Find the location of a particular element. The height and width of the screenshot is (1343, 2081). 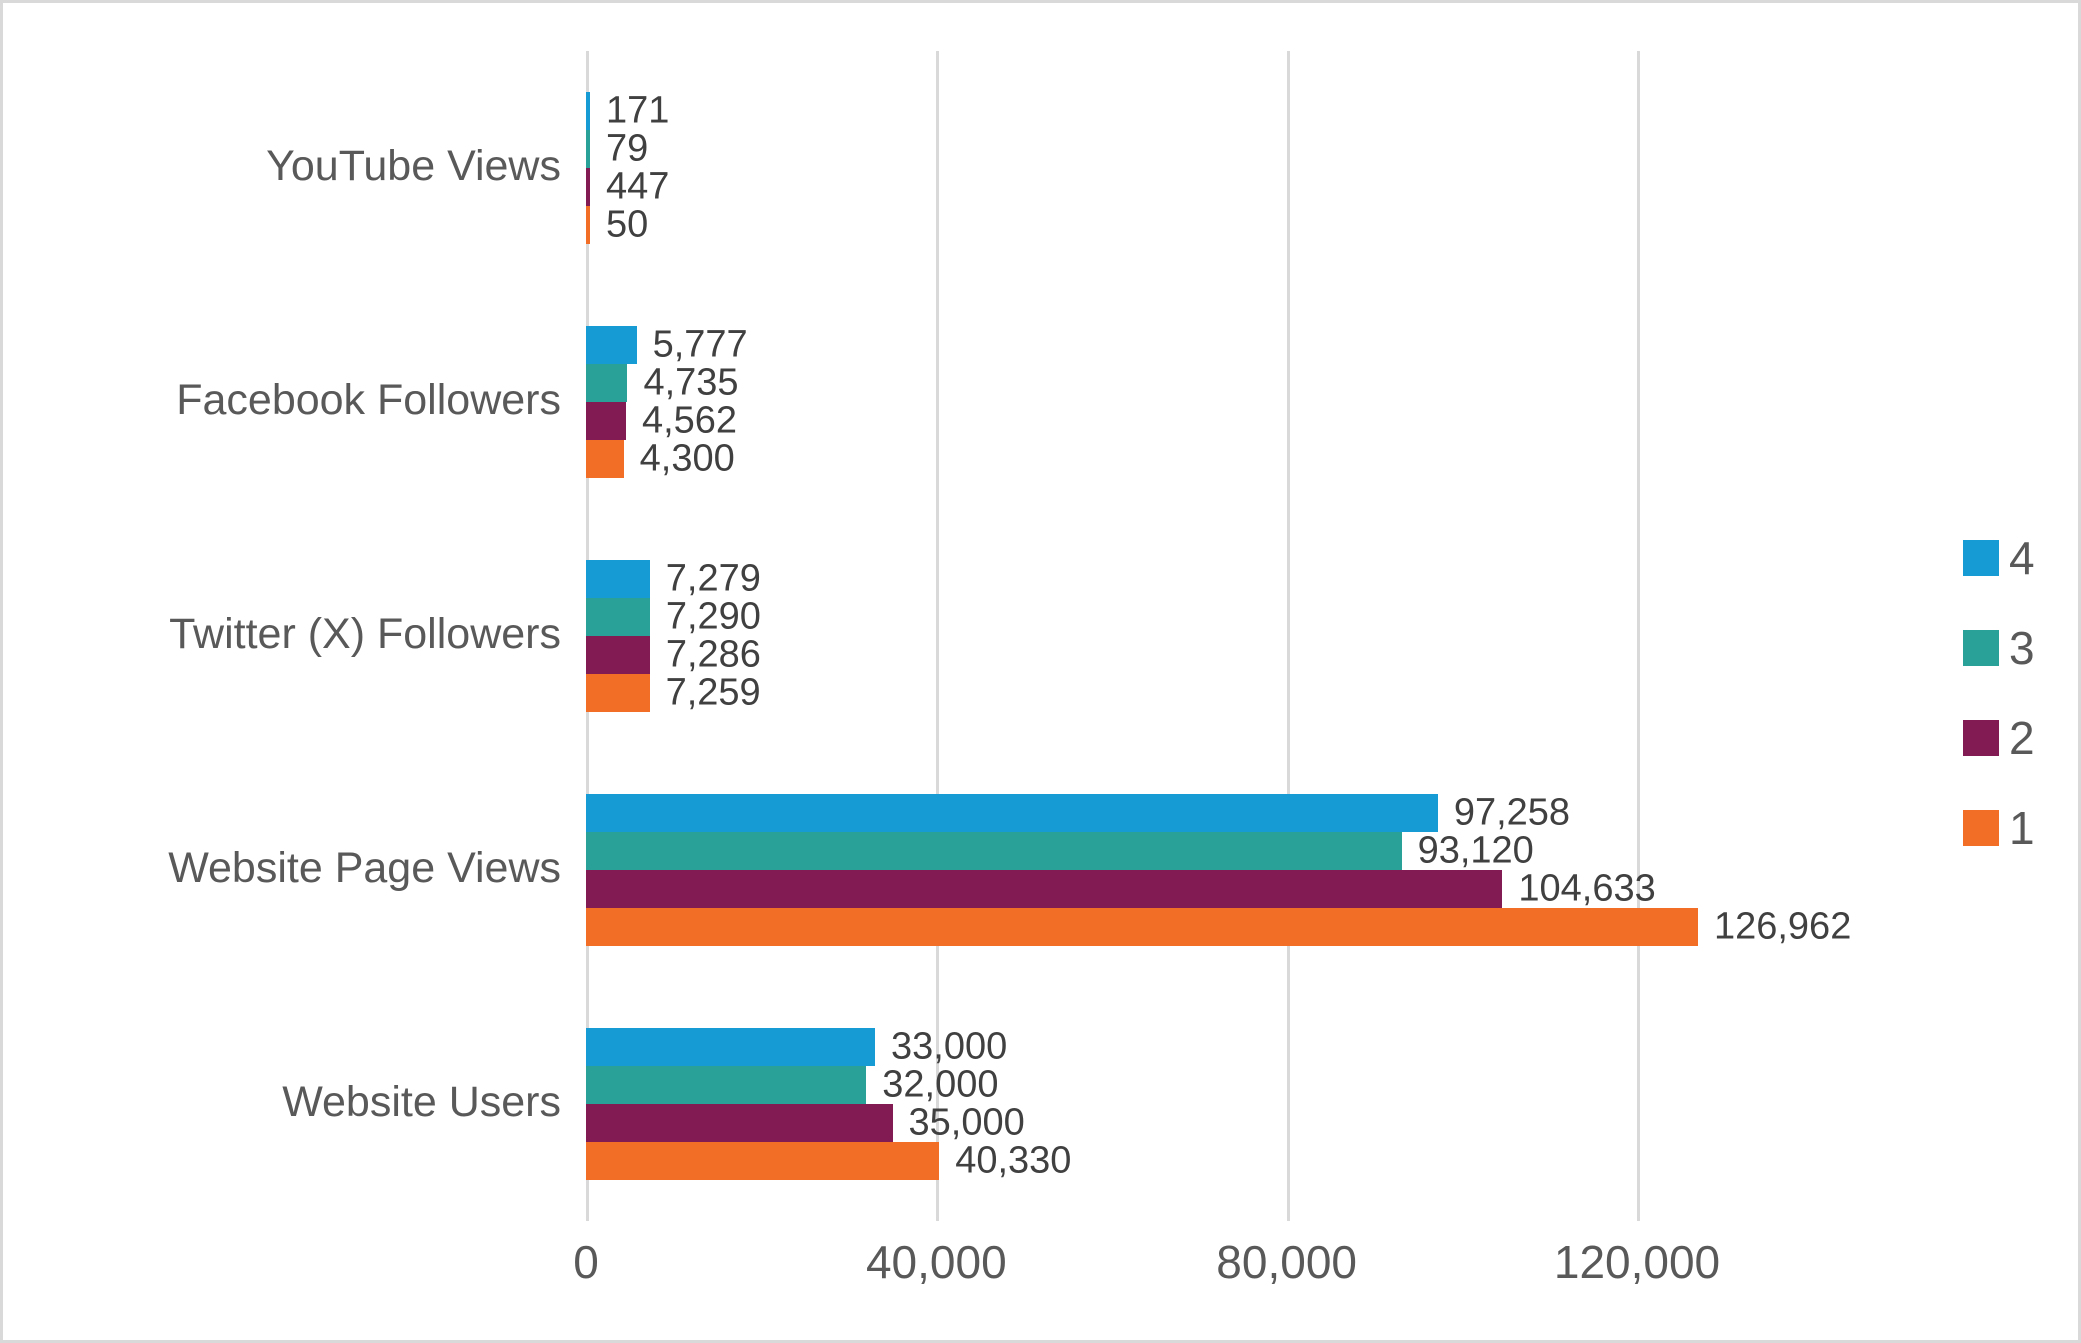

chart-legend: 4 3 2 1 is located at coordinates (2018, 693).